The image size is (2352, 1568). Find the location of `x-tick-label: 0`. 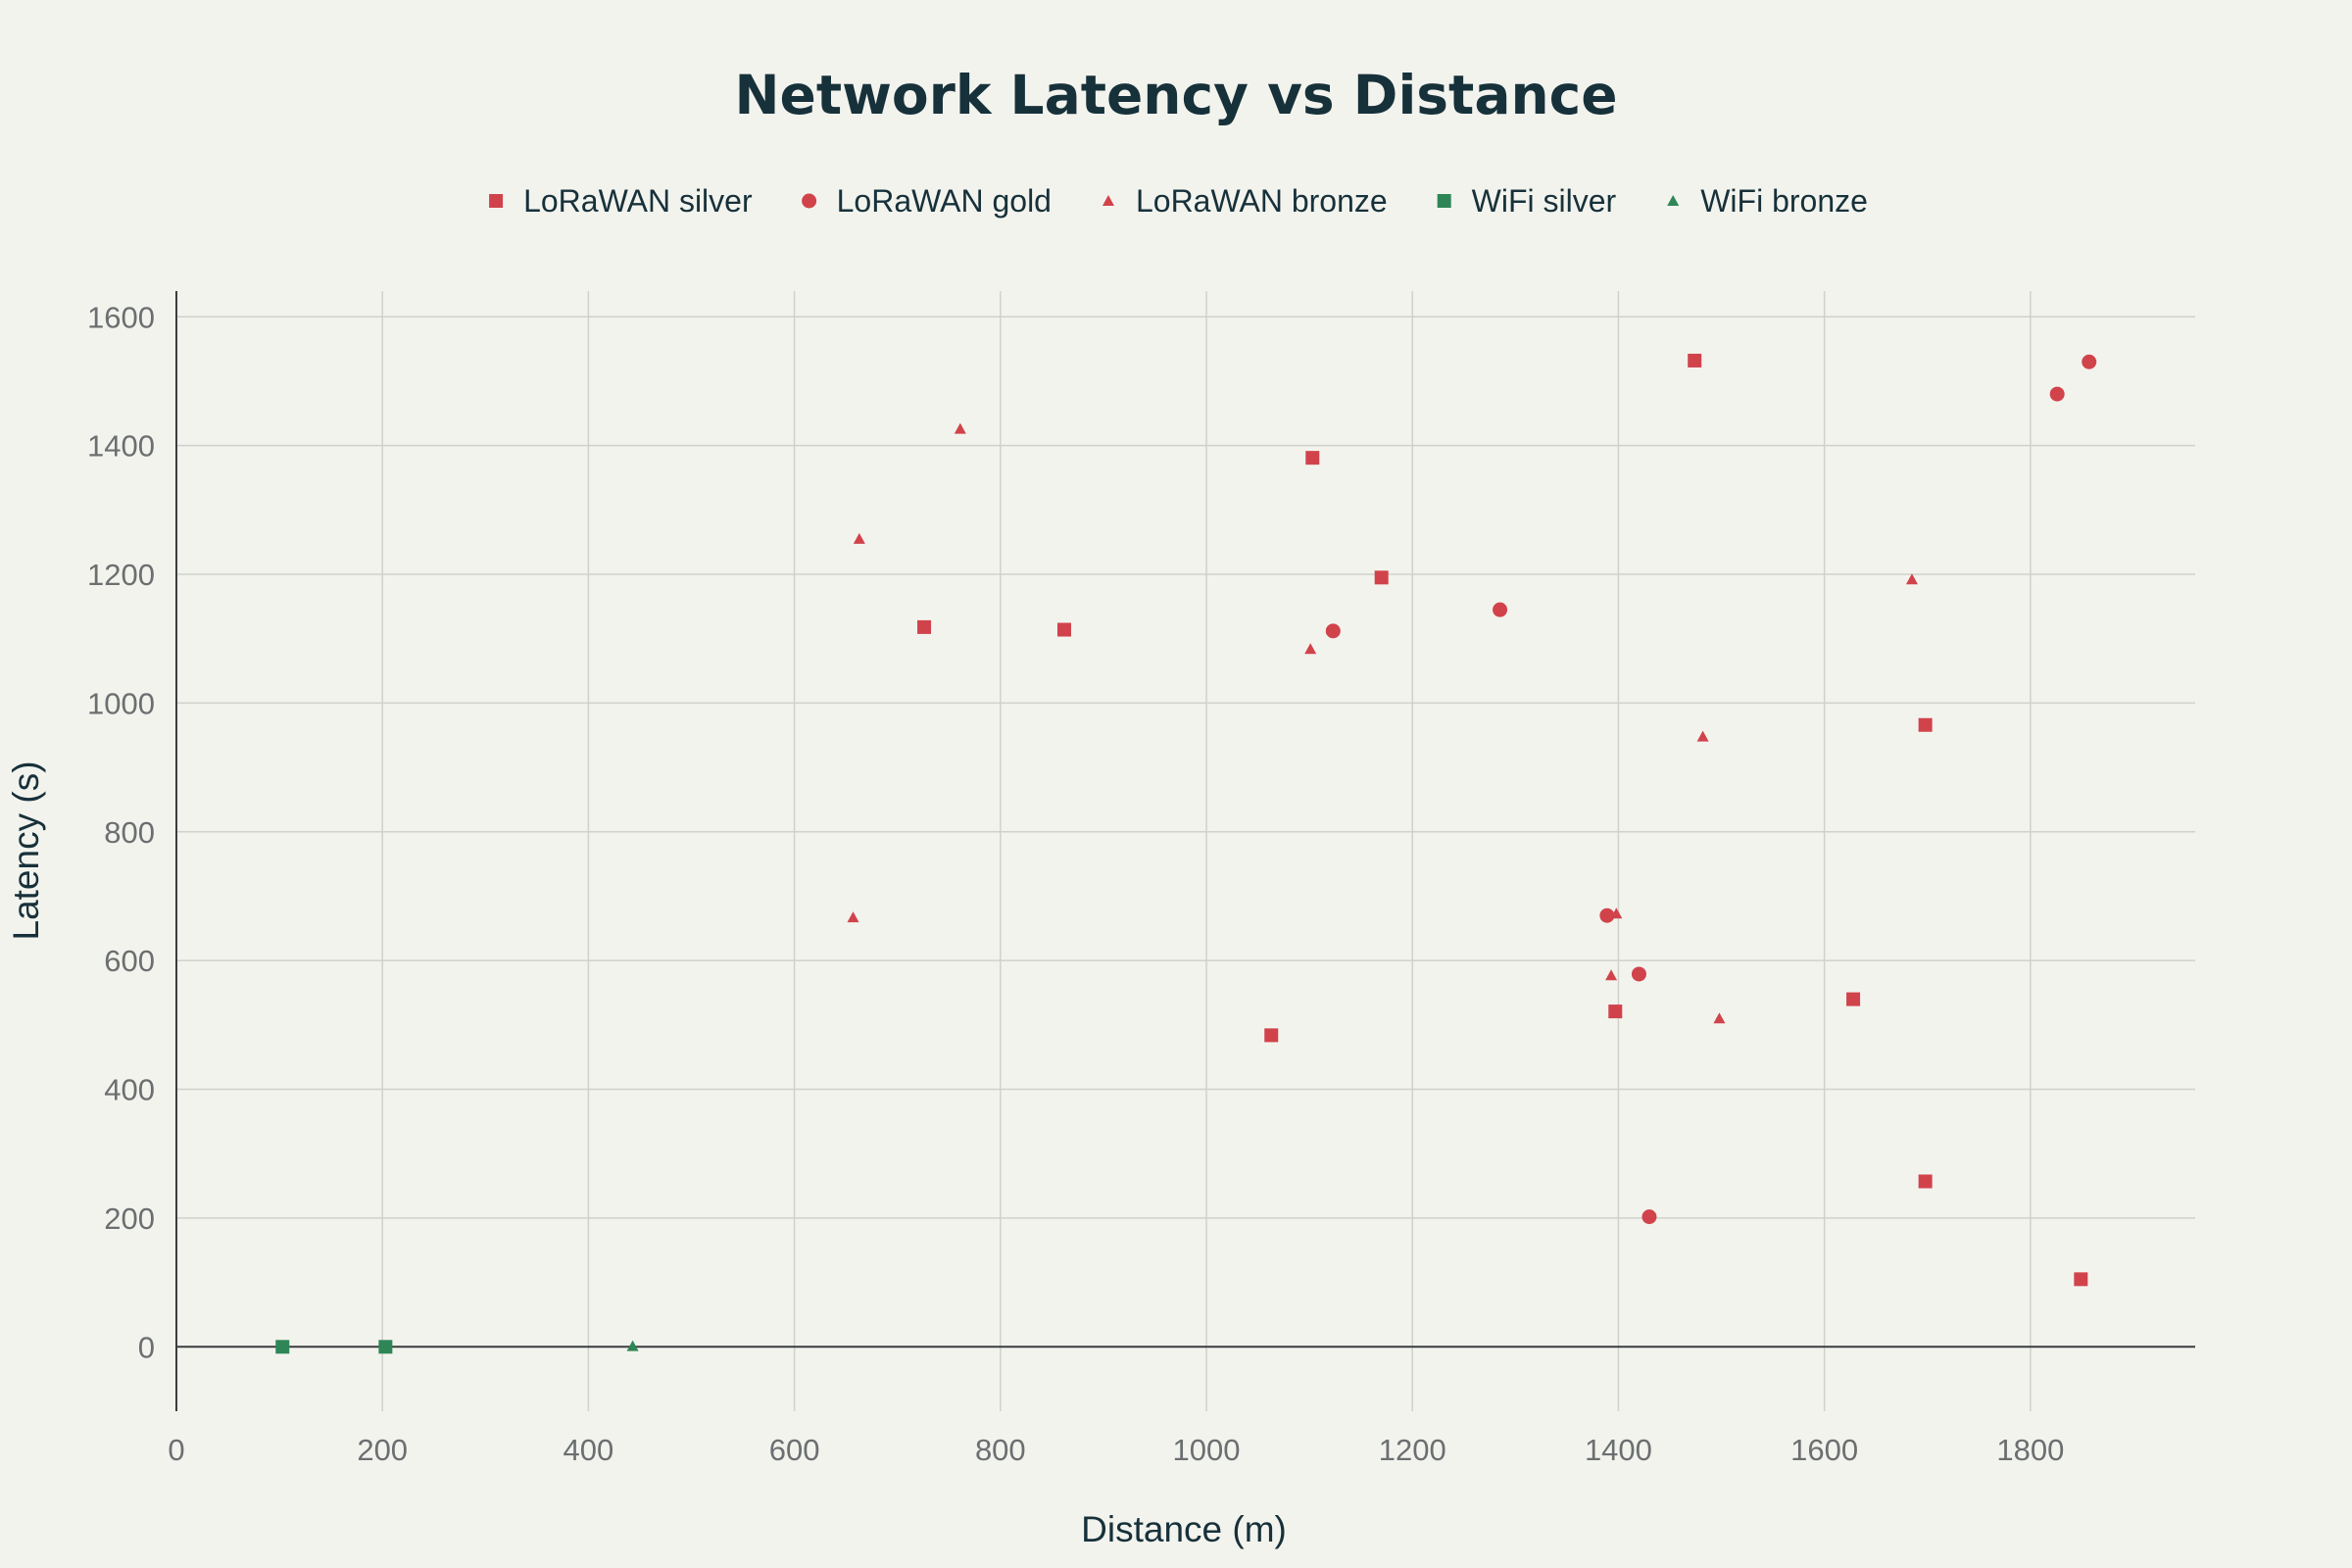

x-tick-label: 0 is located at coordinates (176, 1450).